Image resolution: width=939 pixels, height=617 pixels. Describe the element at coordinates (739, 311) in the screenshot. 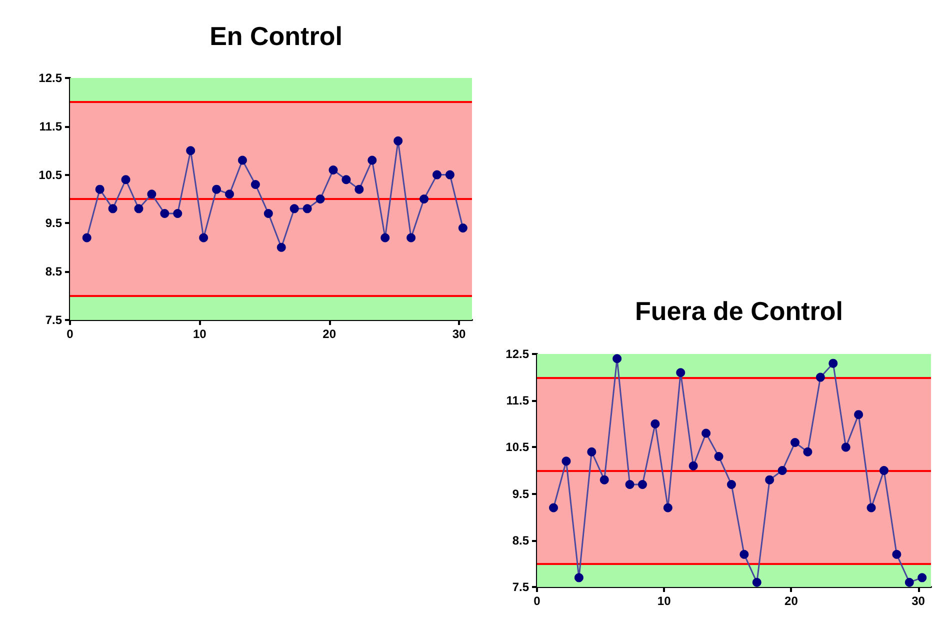

I see `chart-title: Fuera de Control` at that location.